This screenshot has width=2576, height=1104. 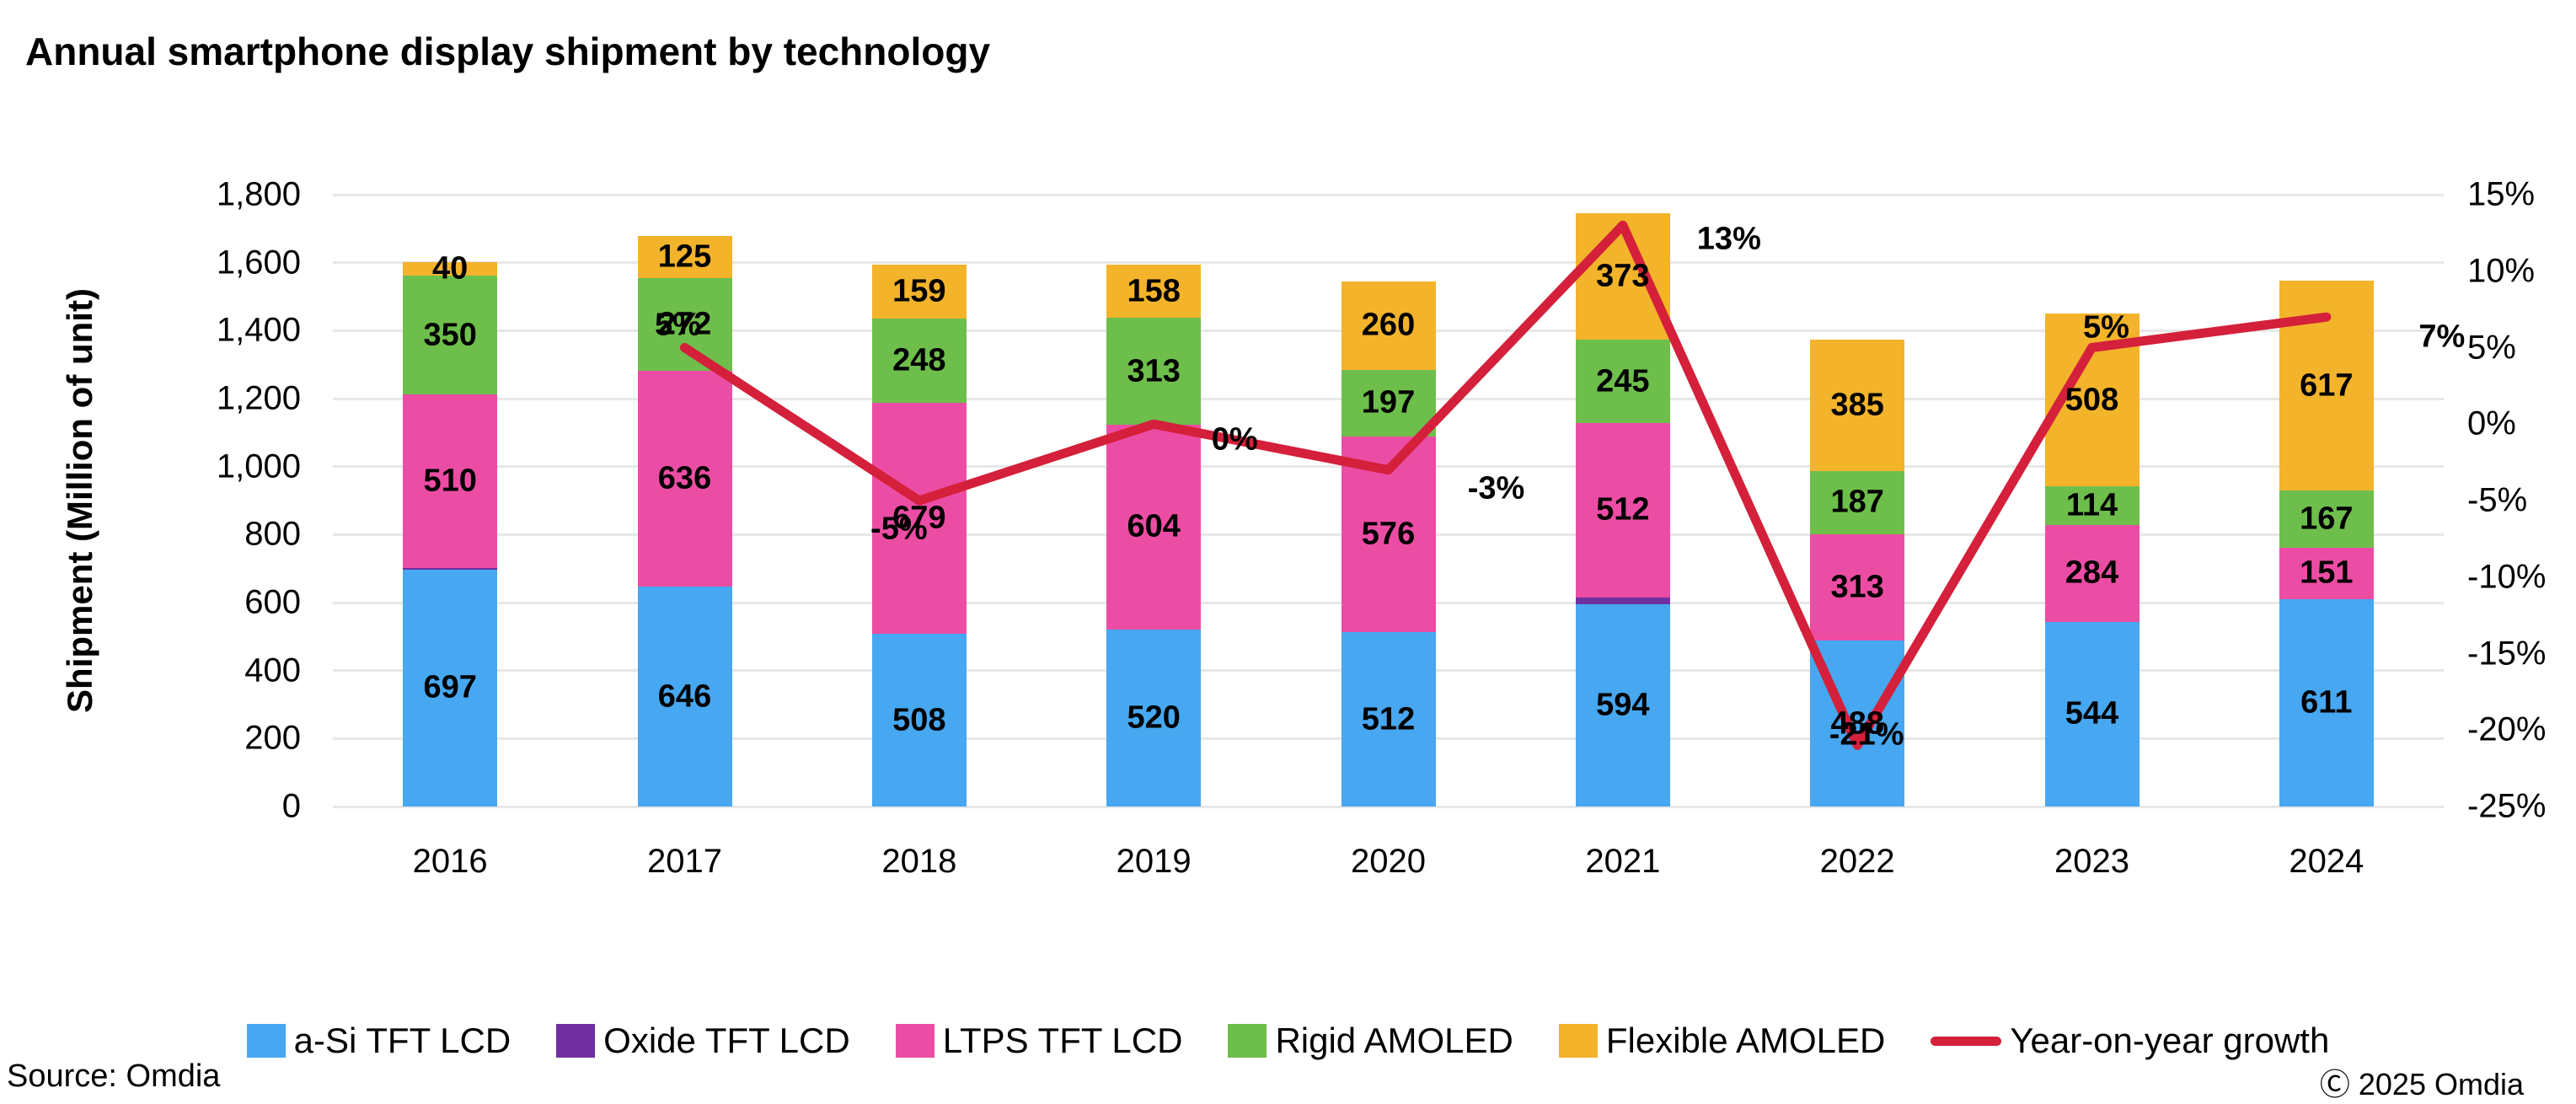 What do you see at coordinates (258, 466) in the screenshot?
I see `y-axis-tick-label: 1,000` at bounding box center [258, 466].